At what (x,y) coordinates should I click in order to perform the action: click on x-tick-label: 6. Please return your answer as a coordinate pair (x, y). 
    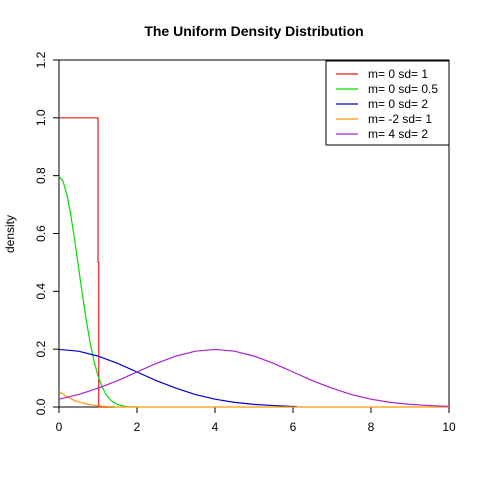
    Looking at the image, I should click on (293, 427).